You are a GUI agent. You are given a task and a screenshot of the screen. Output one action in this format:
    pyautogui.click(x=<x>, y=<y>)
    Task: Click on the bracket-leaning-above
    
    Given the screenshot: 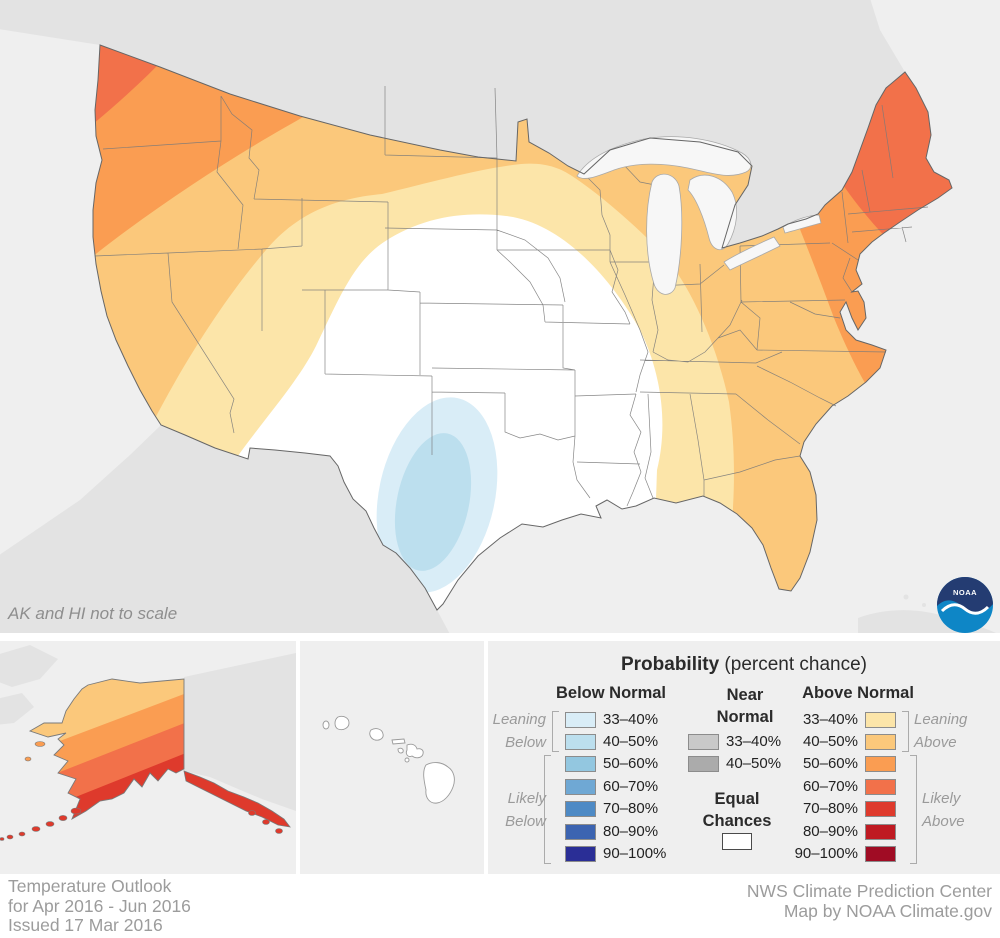 What is the action you would take?
    pyautogui.click(x=905, y=731)
    